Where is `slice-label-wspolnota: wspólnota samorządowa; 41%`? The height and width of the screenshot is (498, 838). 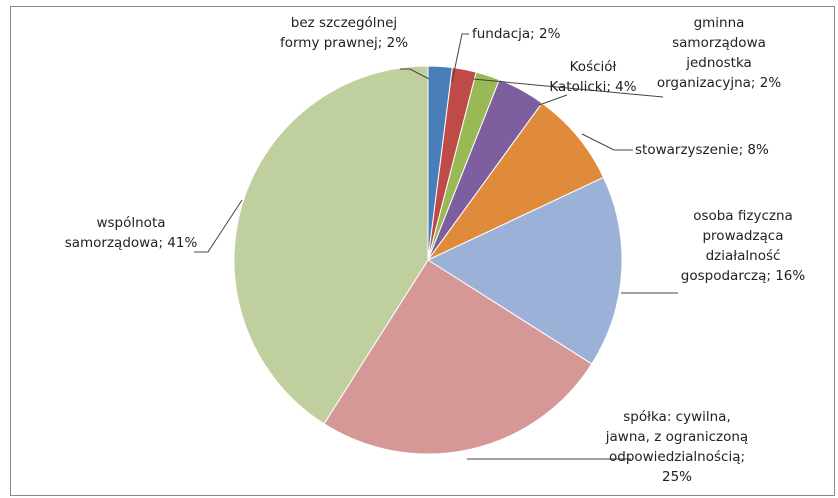 slice-label-wspolnota: wspólnota samorządowa; 41% is located at coordinates (131, 233).